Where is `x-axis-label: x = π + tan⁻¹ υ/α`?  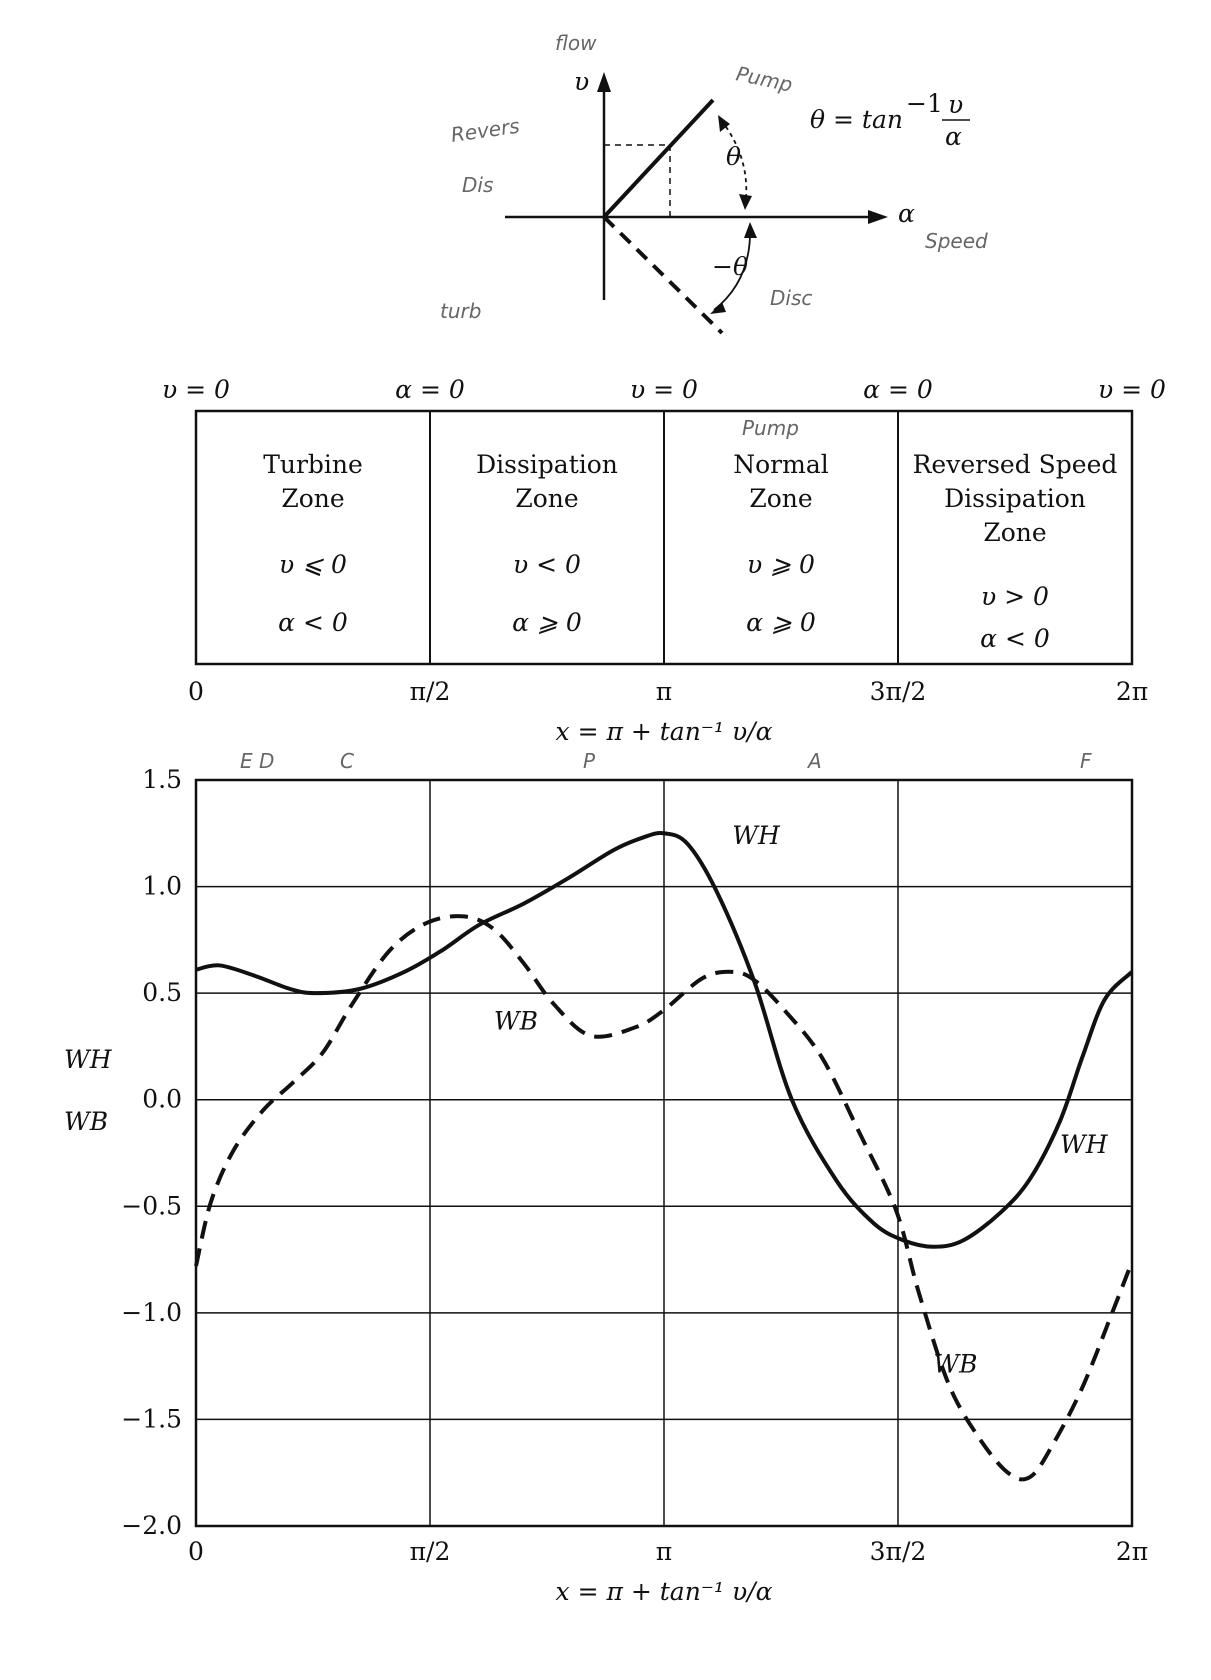 x-axis-label: x = π + tan⁻¹ υ/α is located at coordinates (664, 1591).